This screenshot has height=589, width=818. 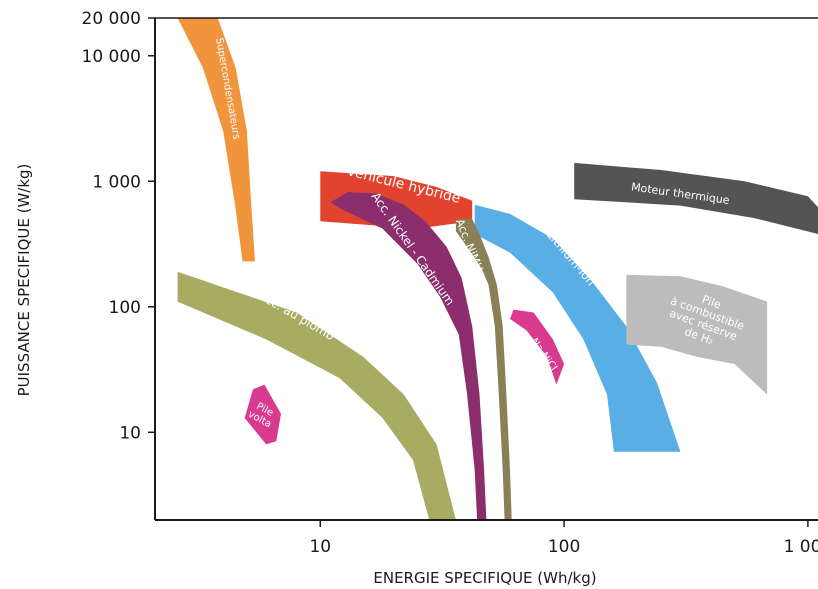 What do you see at coordinates (483, 369) in the screenshot?
I see `region-acc-nimh` at bounding box center [483, 369].